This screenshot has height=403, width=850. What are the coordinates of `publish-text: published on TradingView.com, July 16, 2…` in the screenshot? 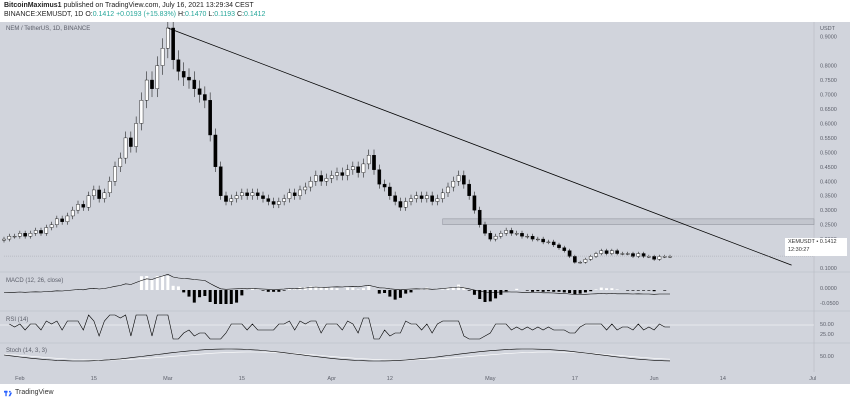 It's located at (157, 5).